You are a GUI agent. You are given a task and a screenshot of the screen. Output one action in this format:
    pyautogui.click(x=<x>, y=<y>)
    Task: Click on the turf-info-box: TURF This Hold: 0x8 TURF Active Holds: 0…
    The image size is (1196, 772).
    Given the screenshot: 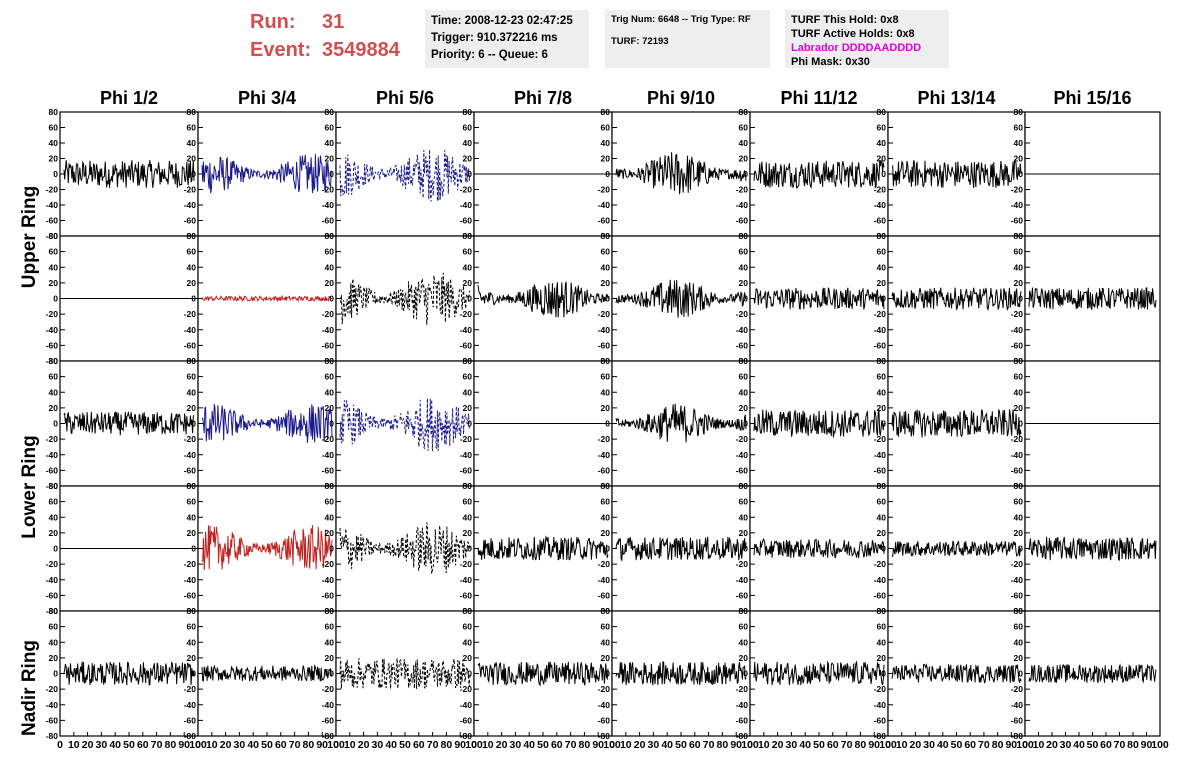 What is the action you would take?
    pyautogui.click(x=867, y=39)
    